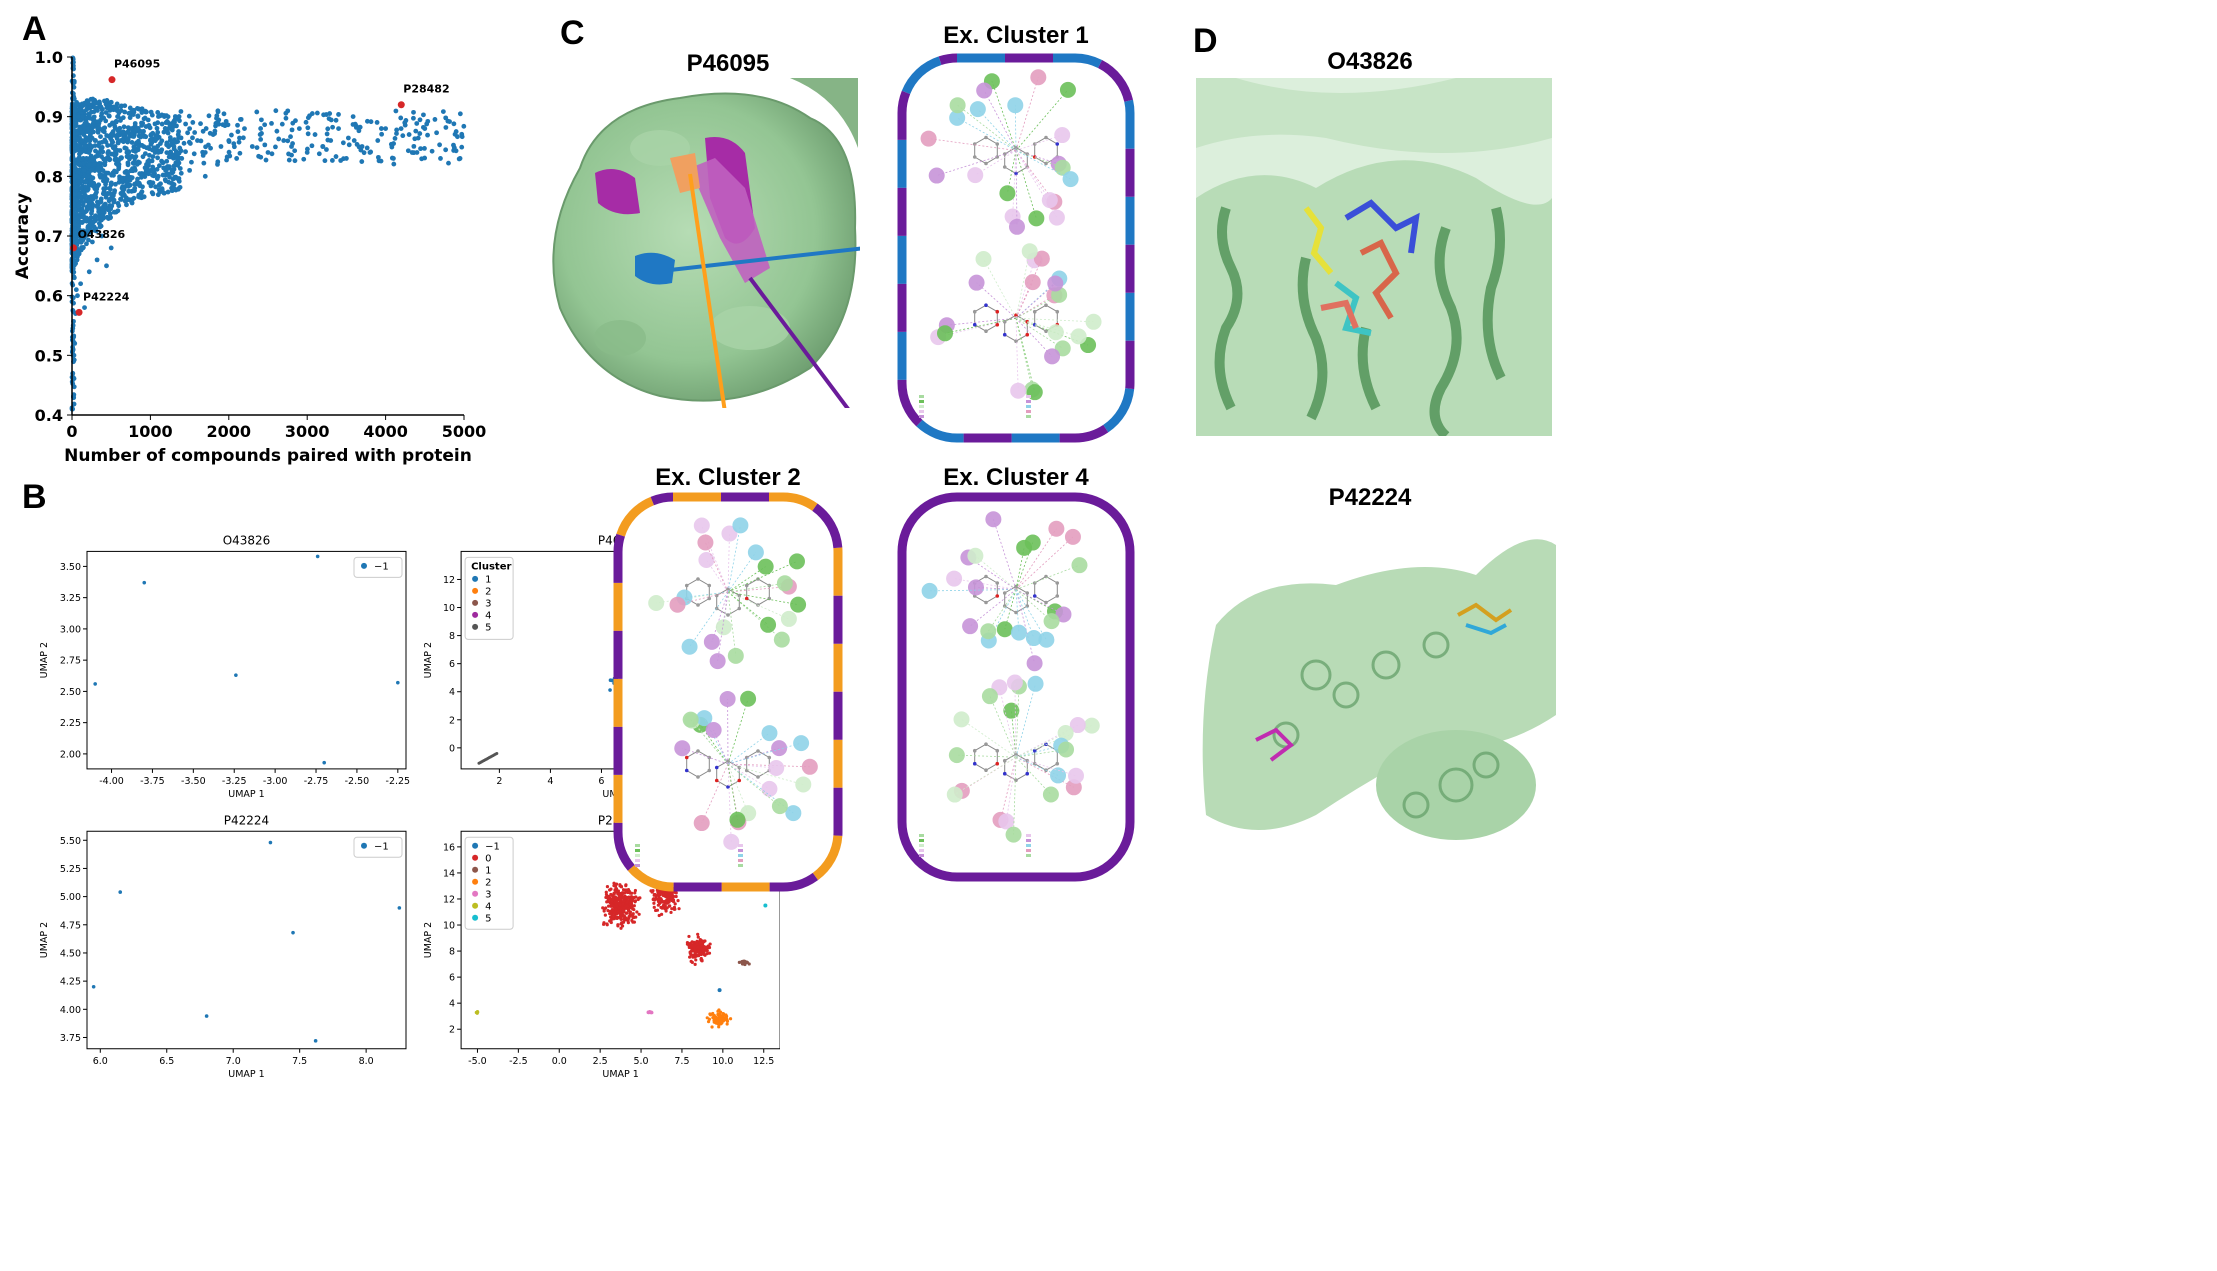  I want to click on y-tick-label: 4.75, so click(70, 925).